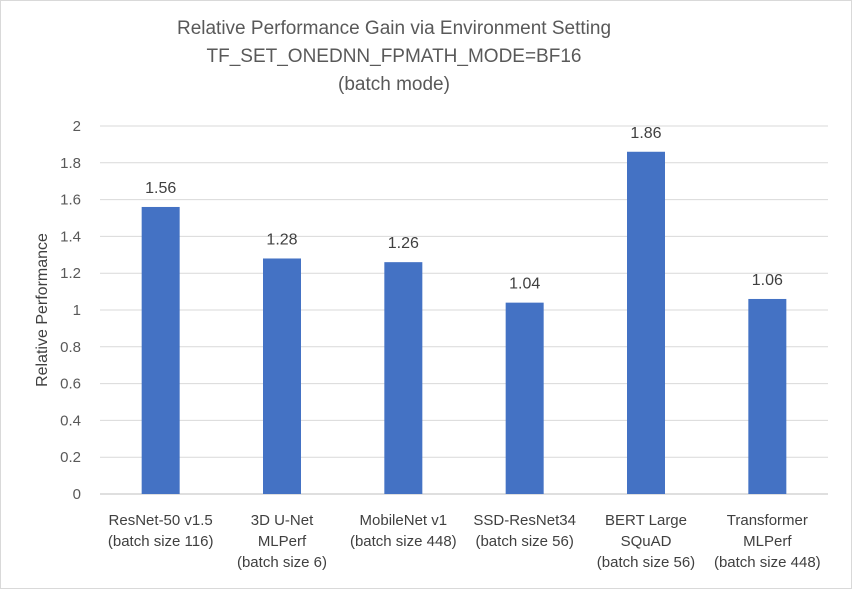 This screenshot has width=852, height=589. What do you see at coordinates (70, 420) in the screenshot?
I see `y-tick-label: 0.4` at bounding box center [70, 420].